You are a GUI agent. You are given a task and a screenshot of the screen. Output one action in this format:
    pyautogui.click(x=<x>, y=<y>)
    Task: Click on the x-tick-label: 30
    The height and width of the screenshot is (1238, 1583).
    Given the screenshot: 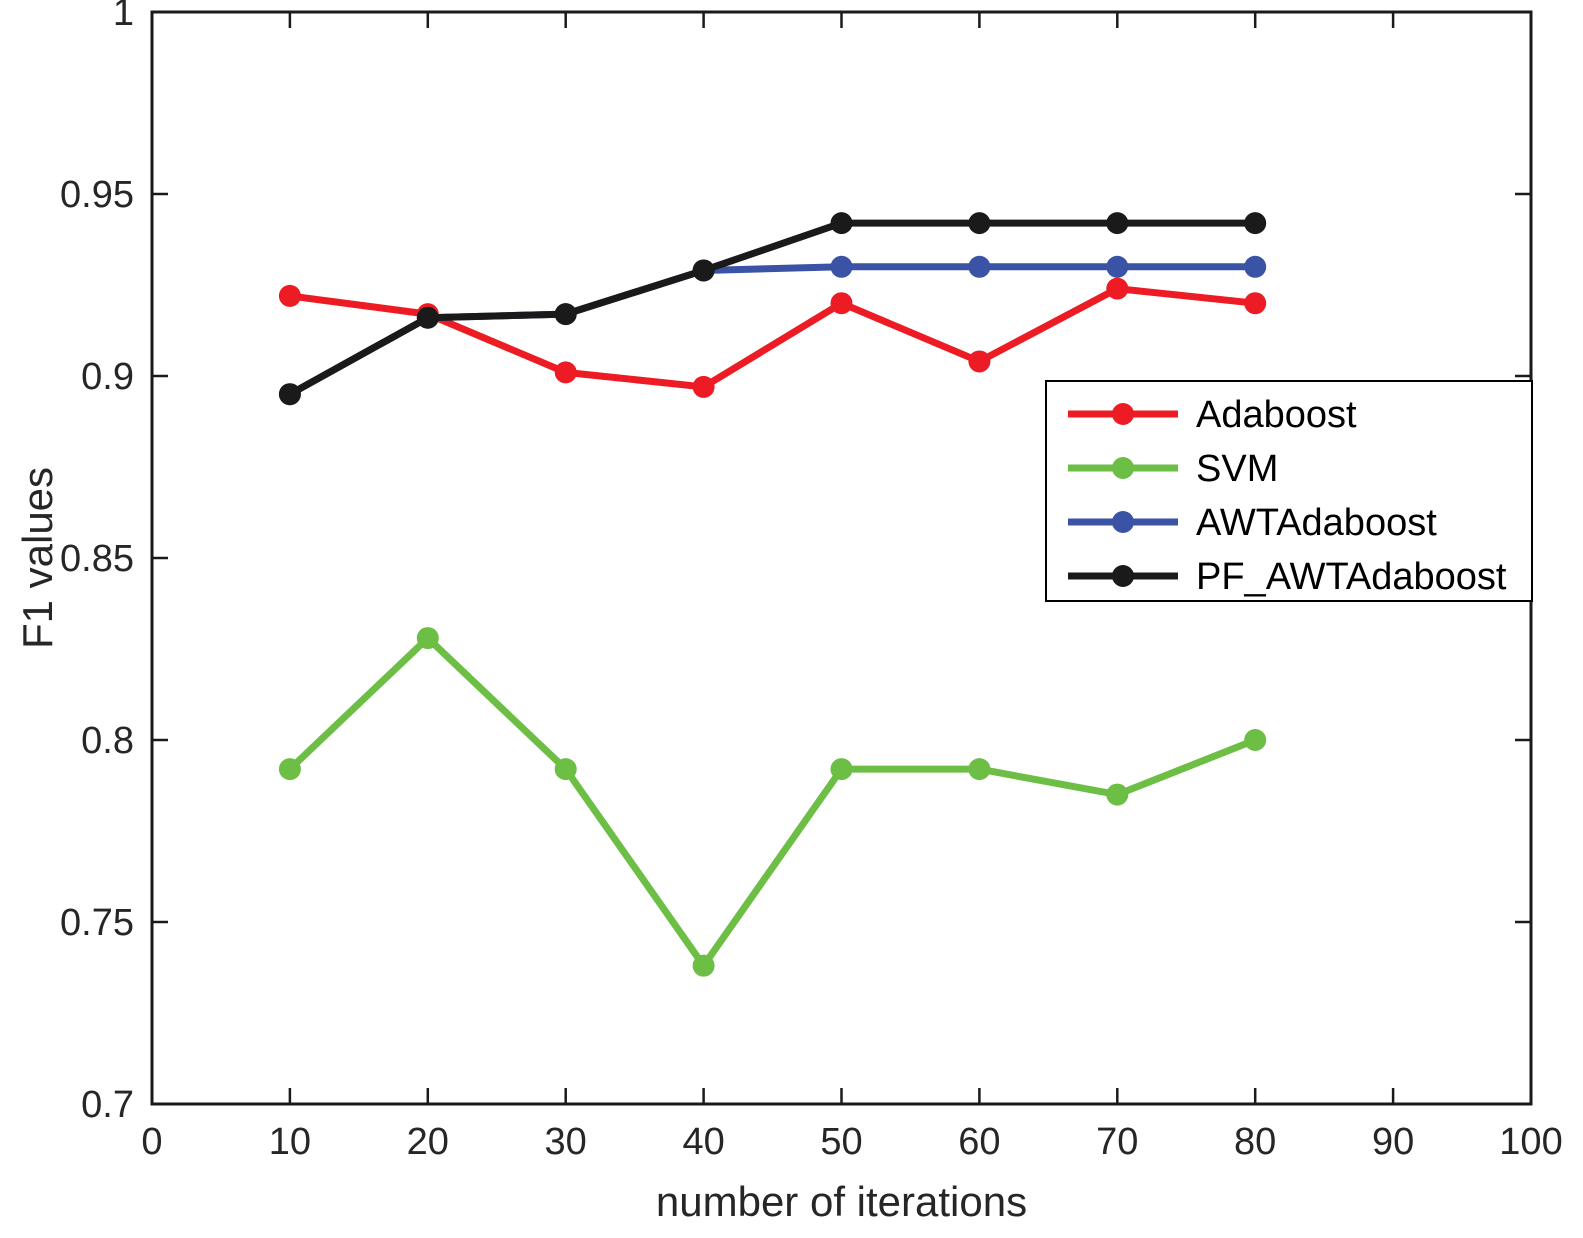 What is the action you would take?
    pyautogui.click(x=566, y=1142)
    